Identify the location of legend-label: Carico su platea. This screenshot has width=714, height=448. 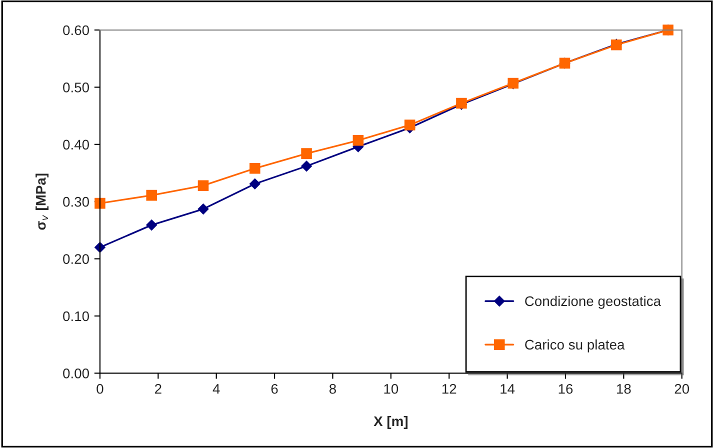
(575, 345).